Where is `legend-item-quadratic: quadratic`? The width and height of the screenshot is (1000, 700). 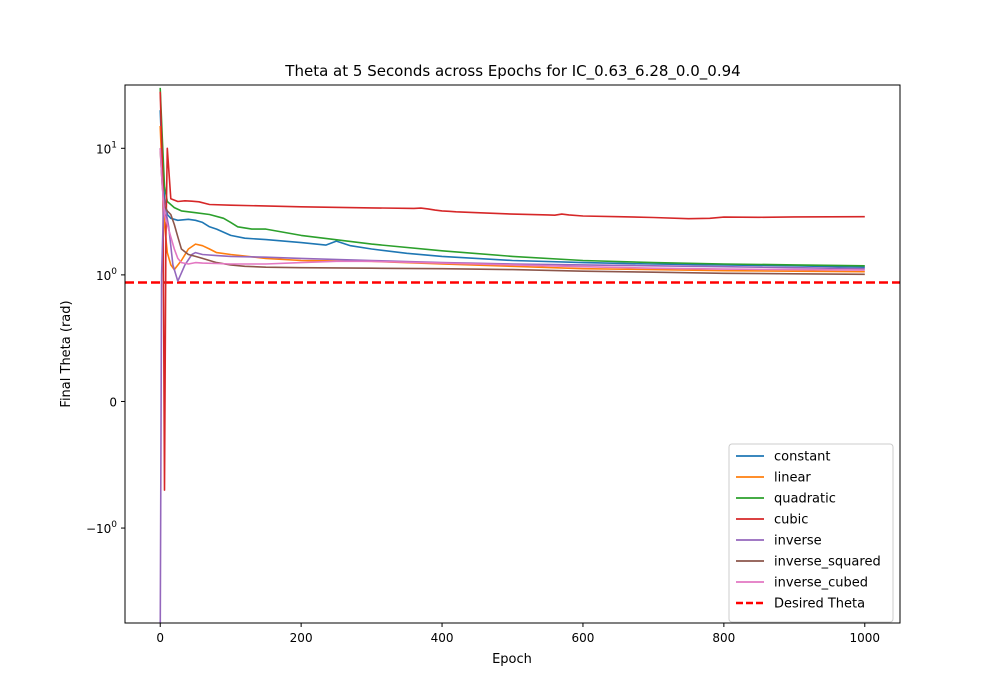
legend-item-quadratic: quadratic is located at coordinates (786, 499).